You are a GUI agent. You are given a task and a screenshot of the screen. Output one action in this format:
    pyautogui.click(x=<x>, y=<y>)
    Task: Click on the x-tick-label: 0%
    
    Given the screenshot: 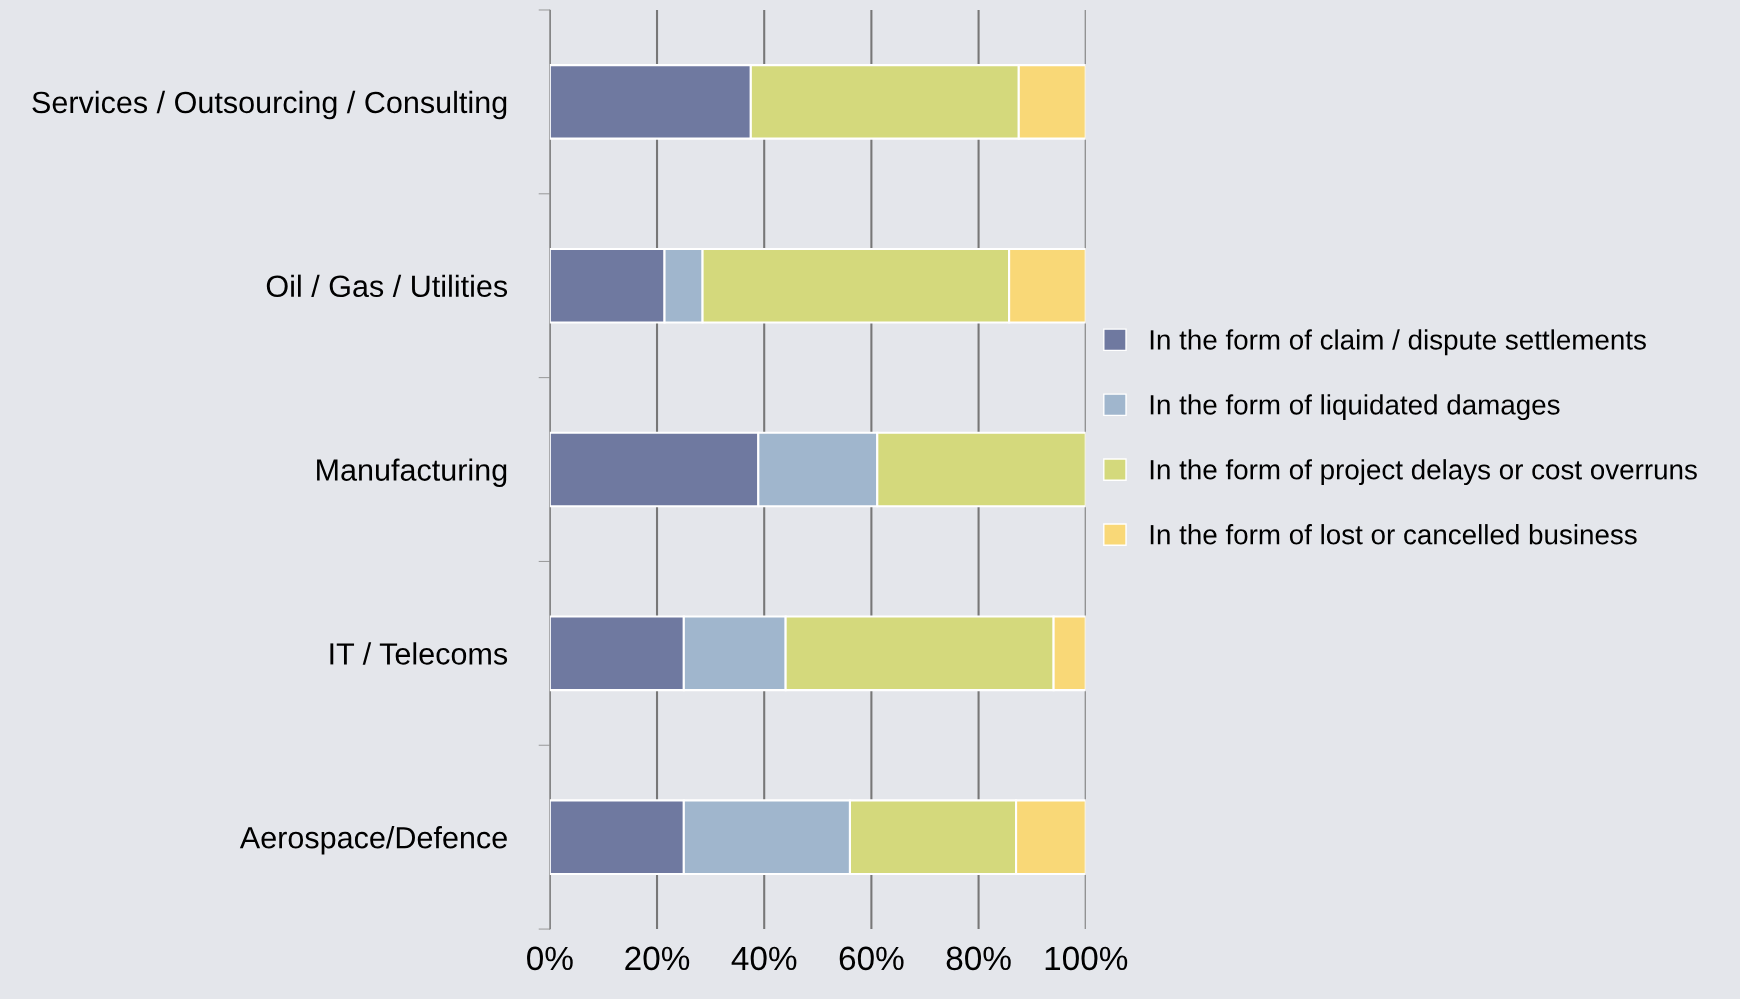 What is the action you would take?
    pyautogui.click(x=550, y=958)
    